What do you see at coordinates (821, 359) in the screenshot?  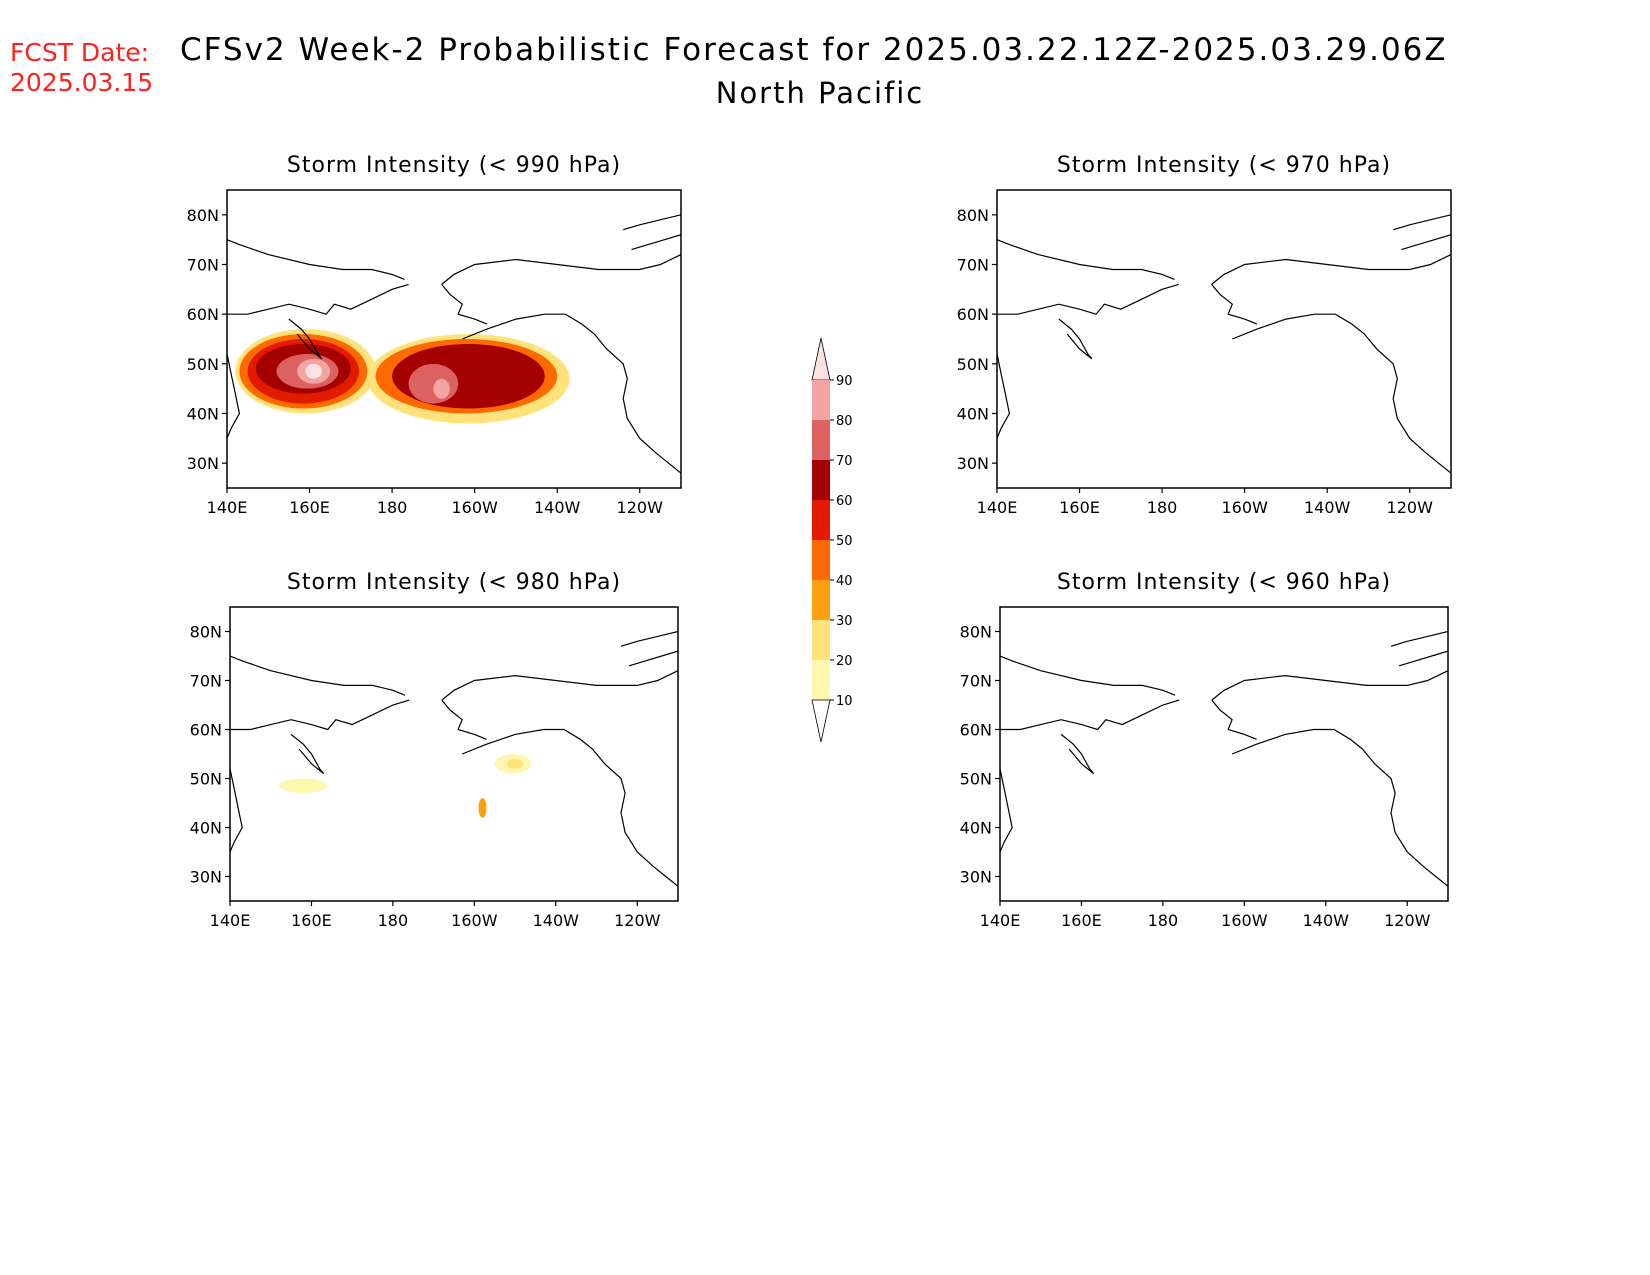 I see `colorbar-top-extension` at bounding box center [821, 359].